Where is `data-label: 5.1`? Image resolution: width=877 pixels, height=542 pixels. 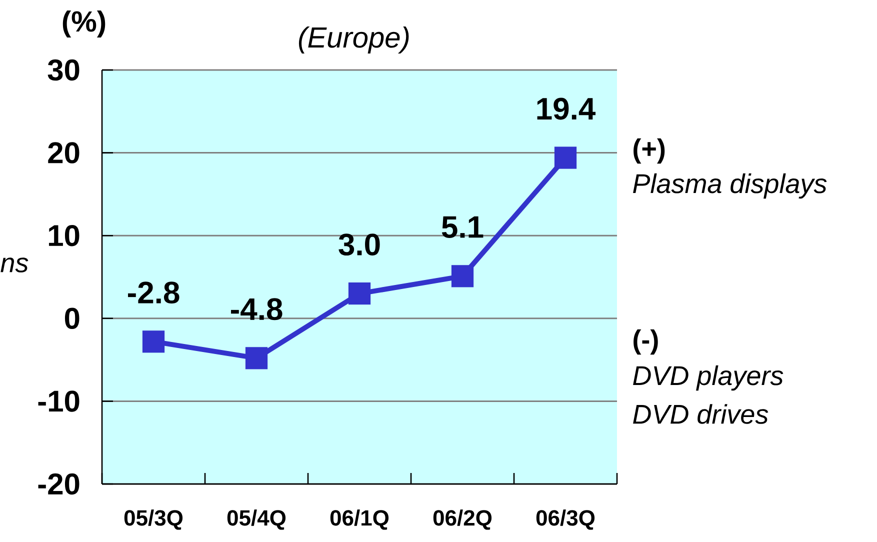 data-label: 5.1 is located at coordinates (463, 227).